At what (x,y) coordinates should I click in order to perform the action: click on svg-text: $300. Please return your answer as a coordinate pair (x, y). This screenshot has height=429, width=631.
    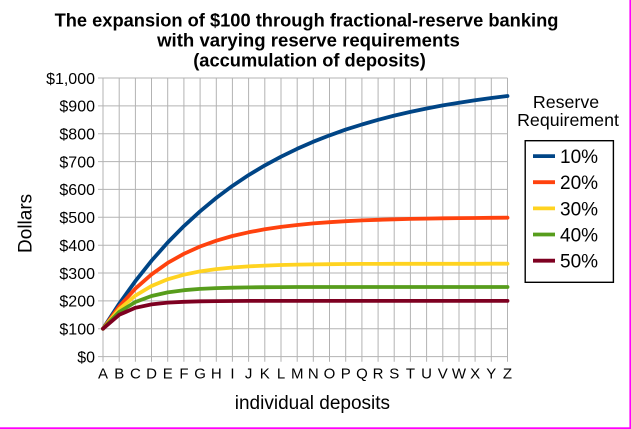
    Looking at the image, I should click on (77, 274).